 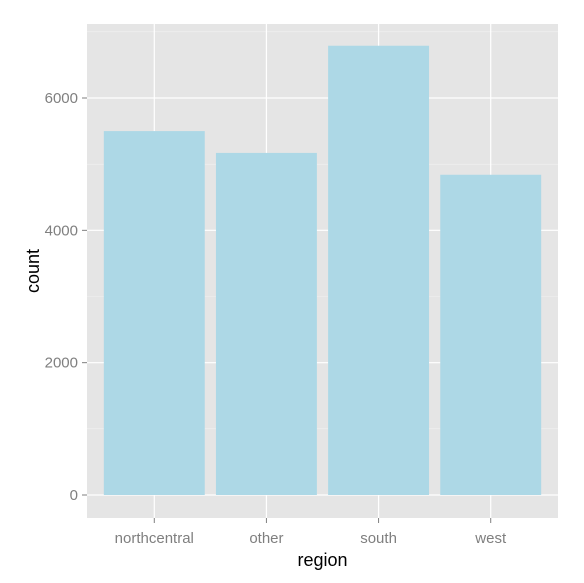 I want to click on y-tick-label: 0, so click(x=74, y=495).